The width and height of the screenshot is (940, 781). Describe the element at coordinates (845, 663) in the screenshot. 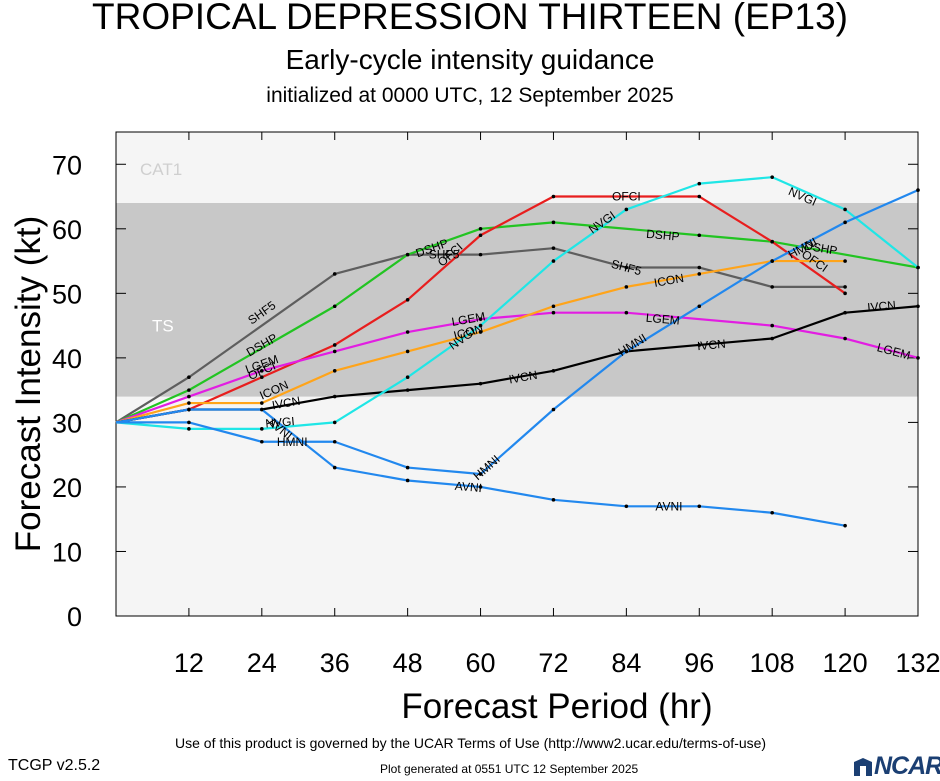

I see `x-tick-label-120: 120` at that location.